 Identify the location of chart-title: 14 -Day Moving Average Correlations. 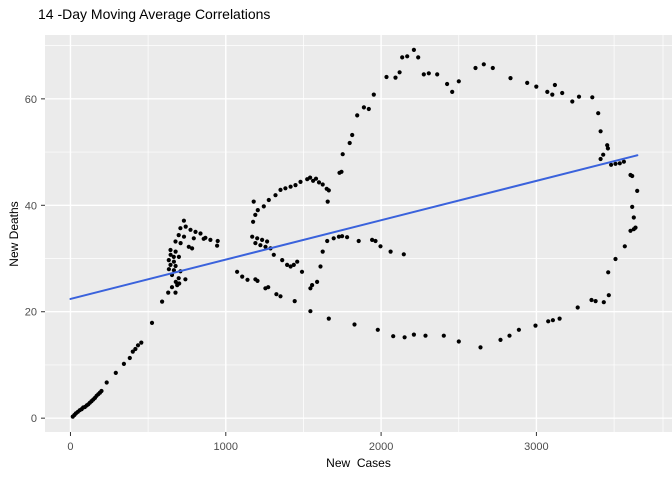
(154, 14).